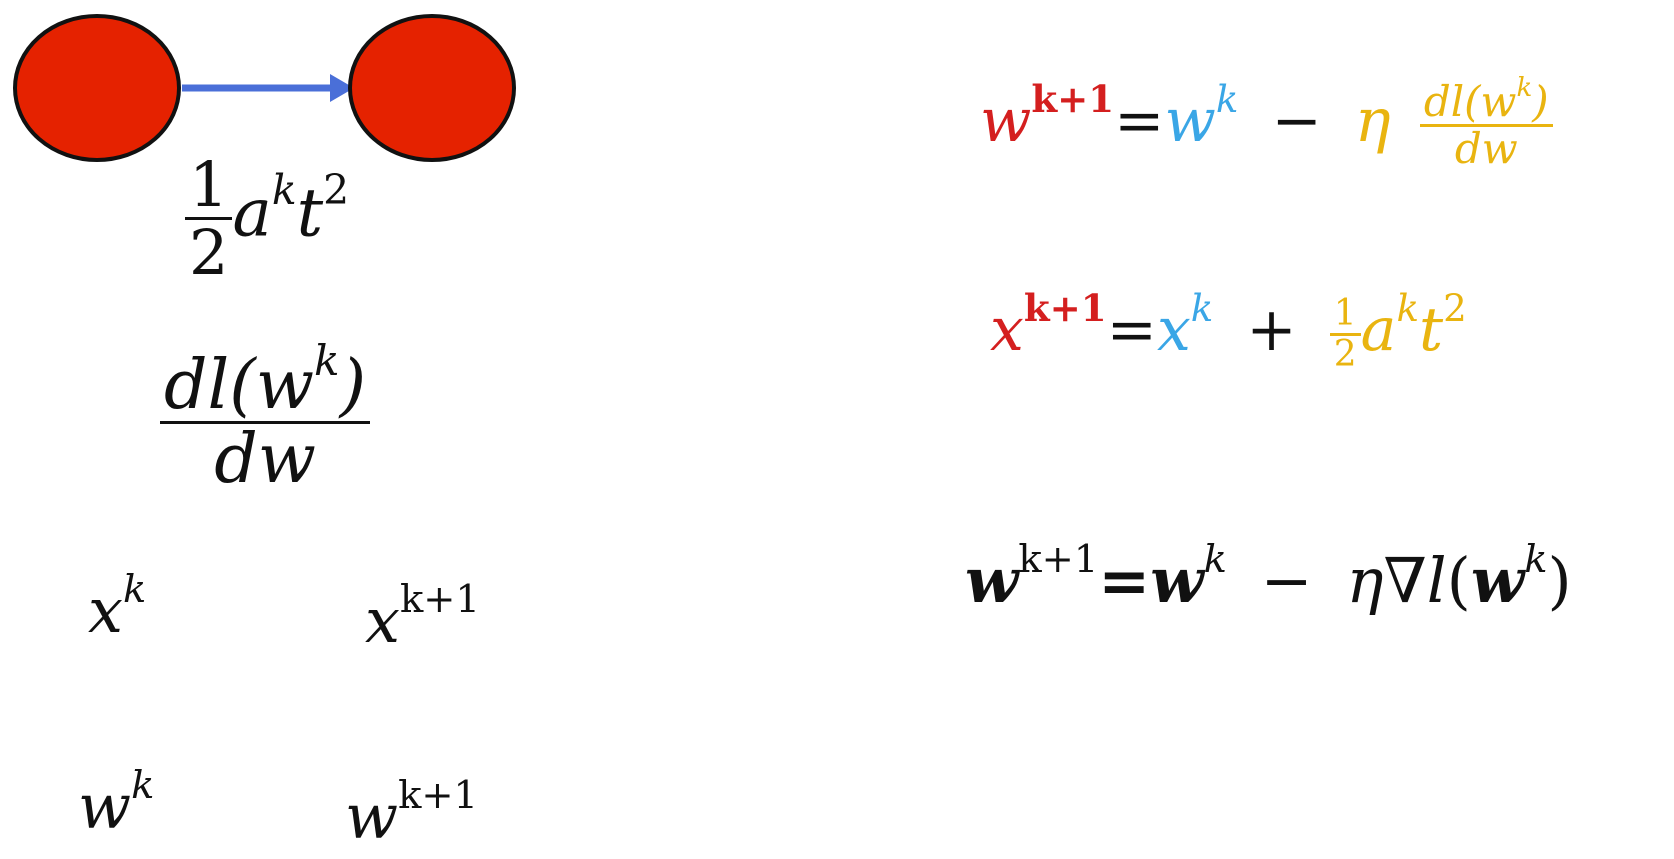  I want to click on node-diagram, so click(264, 88).